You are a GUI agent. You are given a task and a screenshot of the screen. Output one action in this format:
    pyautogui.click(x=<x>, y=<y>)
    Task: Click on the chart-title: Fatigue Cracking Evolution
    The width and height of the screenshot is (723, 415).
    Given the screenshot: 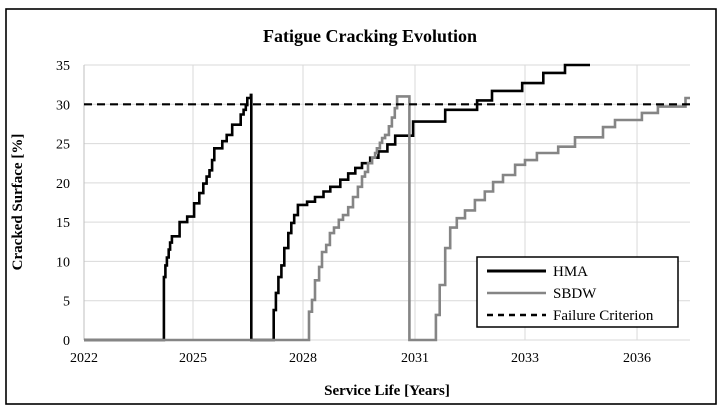 What is the action you would take?
    pyautogui.click(x=370, y=36)
    